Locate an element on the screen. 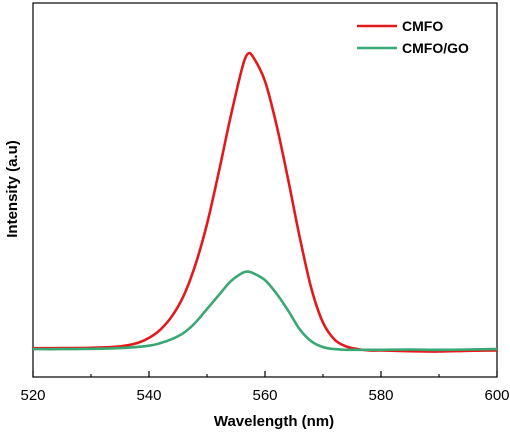 This screenshot has height=432, width=510. x-tick-label: 560 is located at coordinates (264, 395).